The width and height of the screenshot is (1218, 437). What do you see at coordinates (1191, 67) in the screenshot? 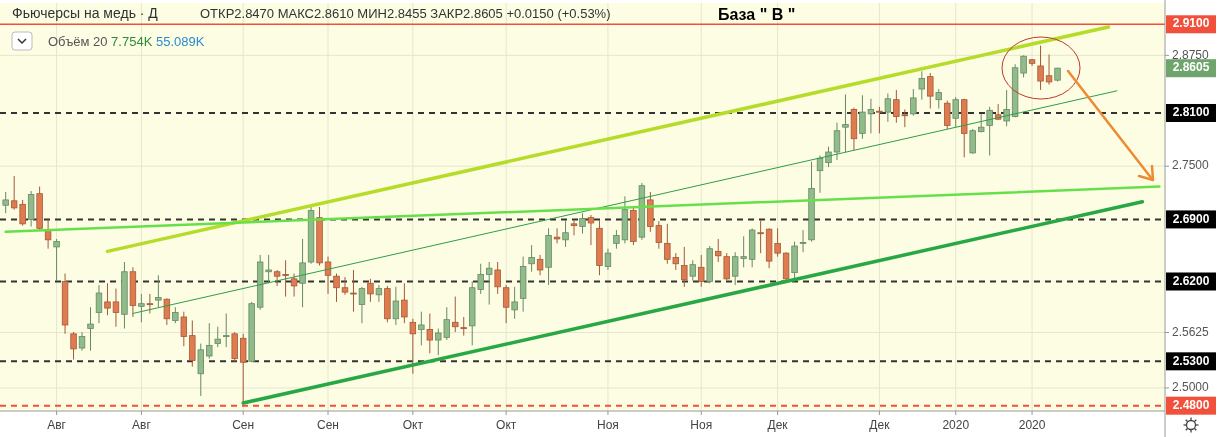
I see `text: 2.8605` at bounding box center [1191, 67].